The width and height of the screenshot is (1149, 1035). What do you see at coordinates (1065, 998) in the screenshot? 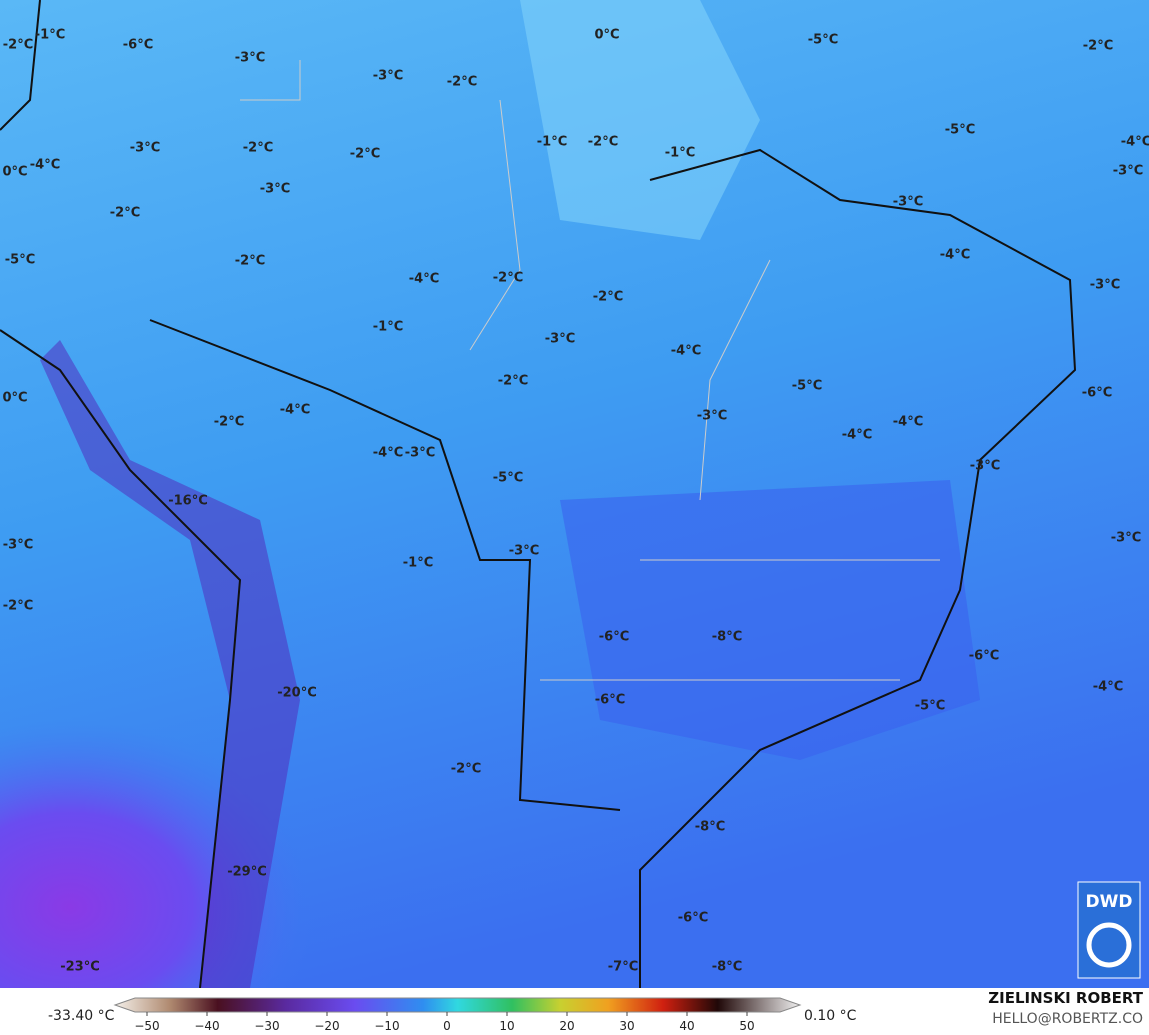
I see `credit-name: ZIELINSKI ROBERT` at bounding box center [1065, 998].